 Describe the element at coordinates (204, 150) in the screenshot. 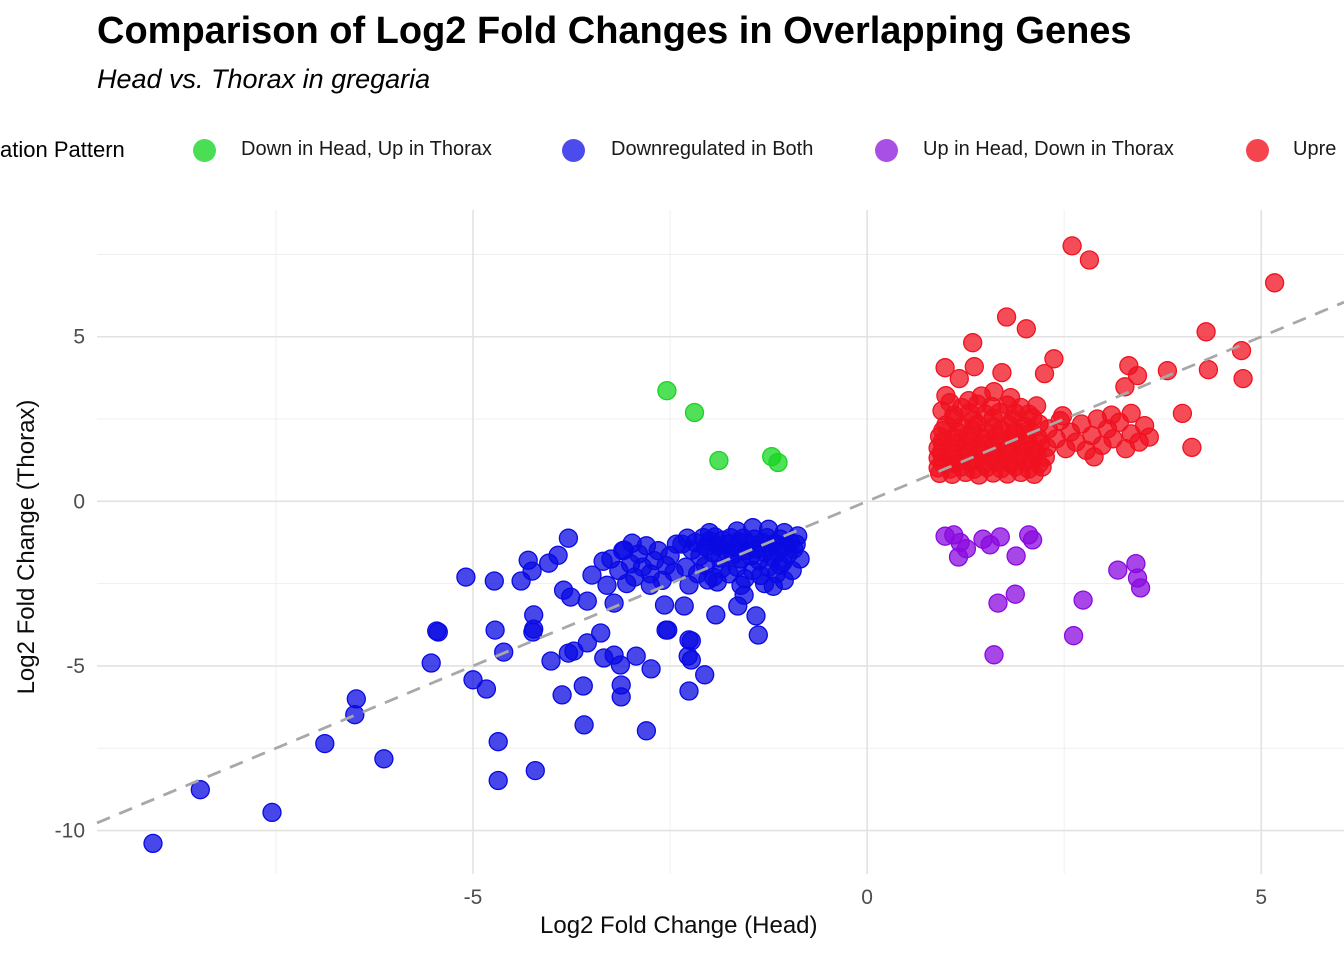

I see `legend-dot-down-head-up-thorax` at that location.